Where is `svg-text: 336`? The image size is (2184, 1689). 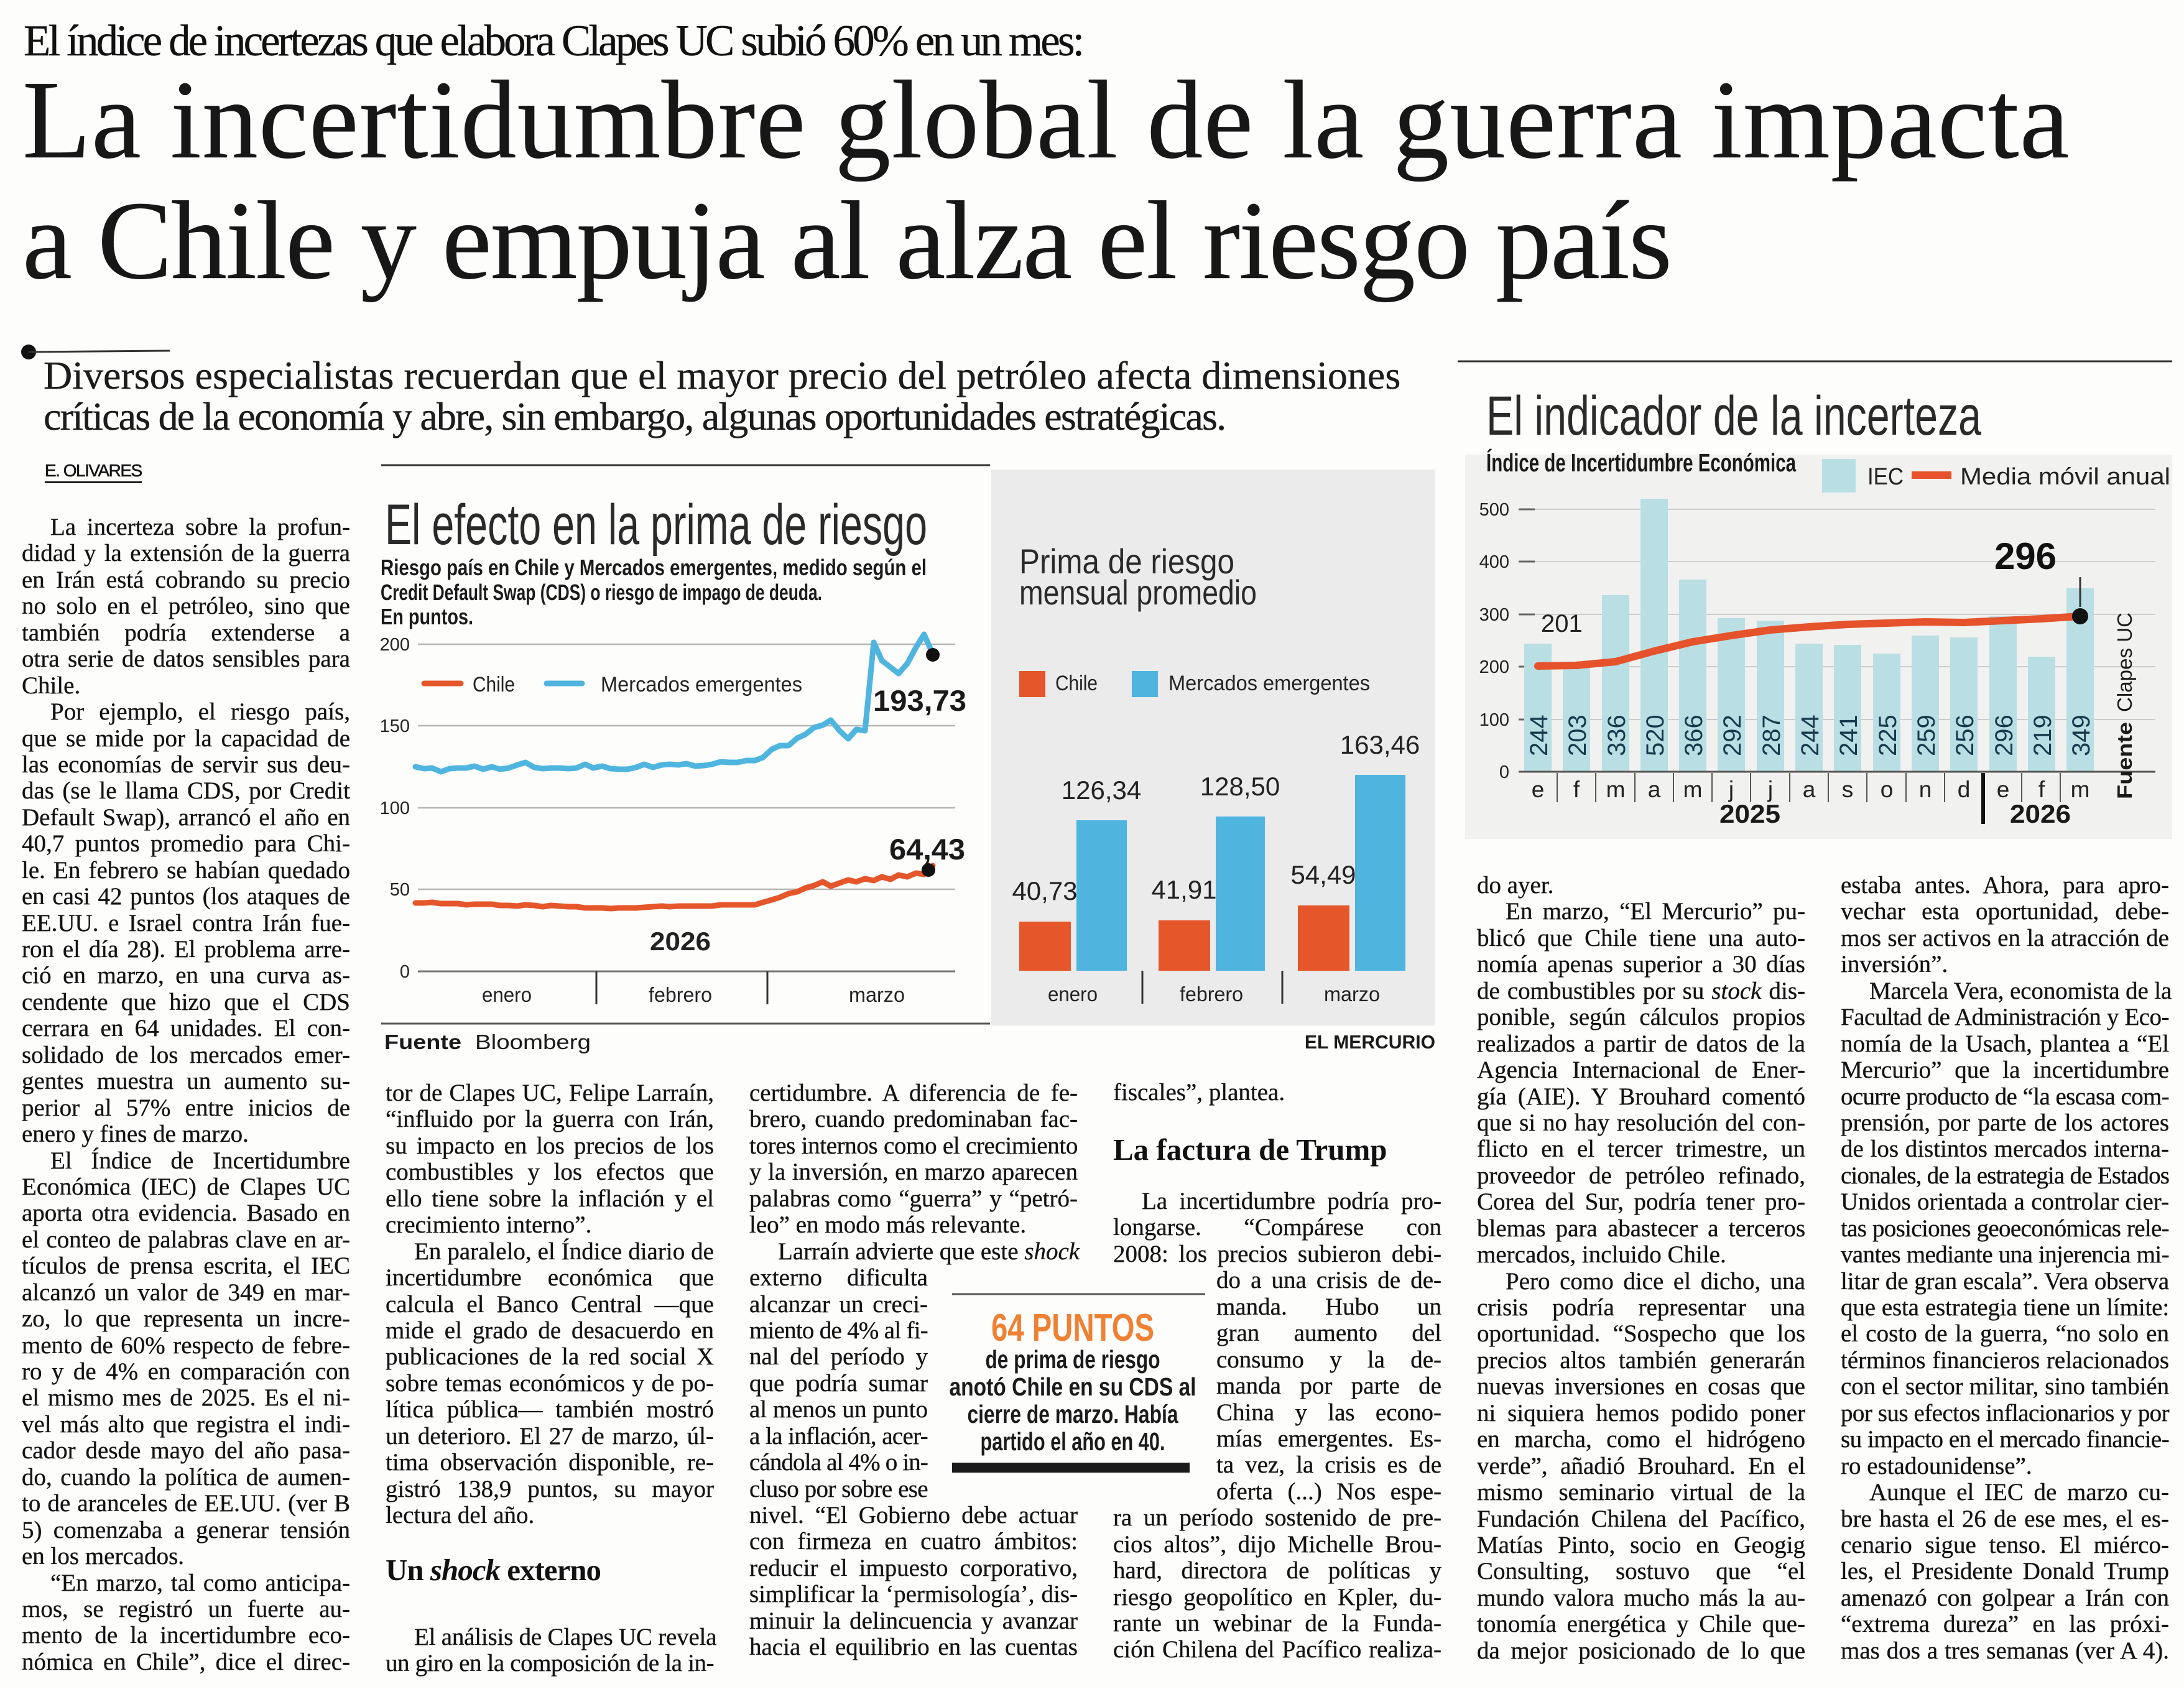
svg-text: 336 is located at coordinates (1617, 735).